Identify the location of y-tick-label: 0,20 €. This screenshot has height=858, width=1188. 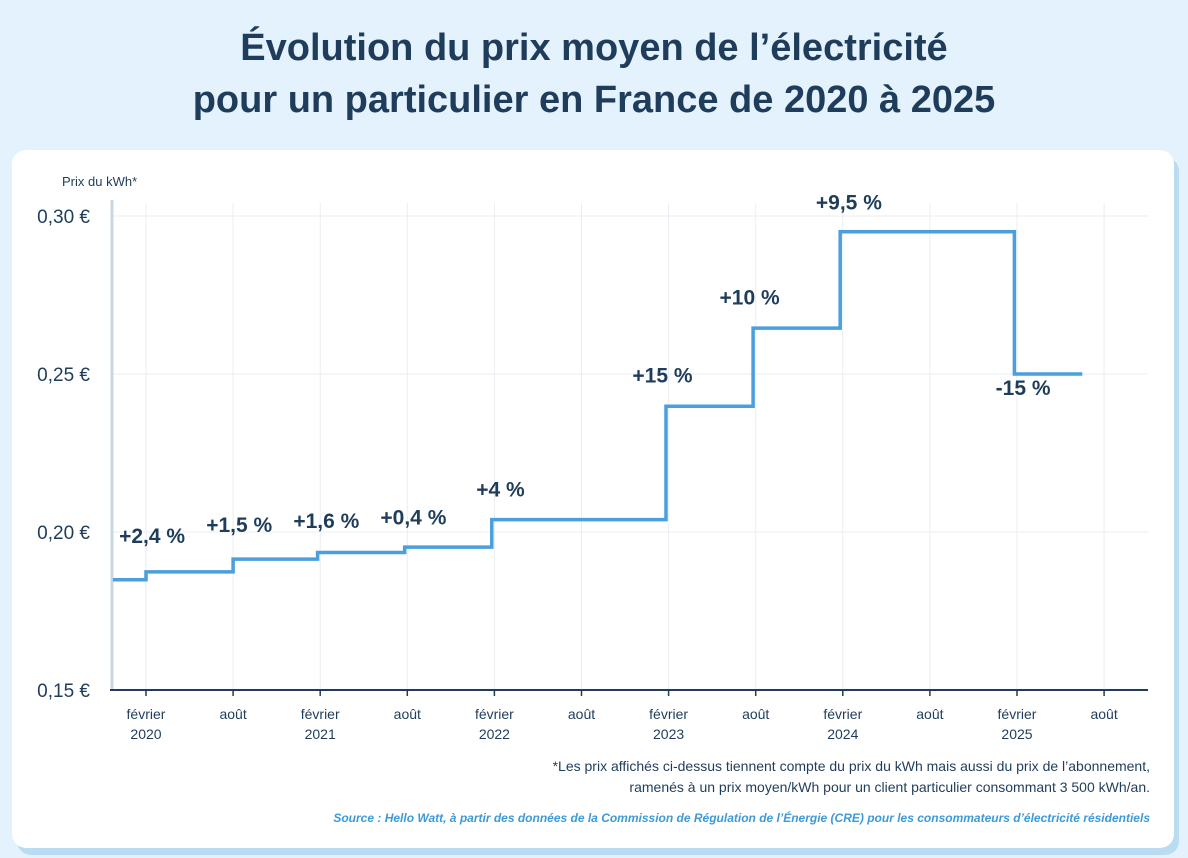
(63, 533).